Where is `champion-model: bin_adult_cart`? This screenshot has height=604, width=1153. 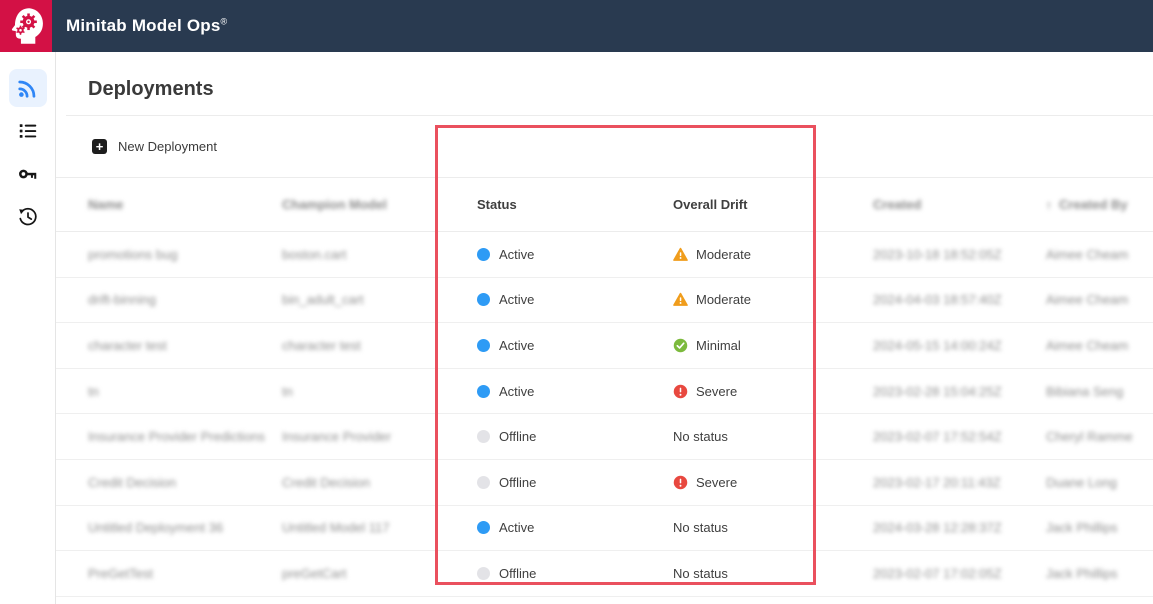
champion-model: bin_adult_cart is located at coordinates (323, 300).